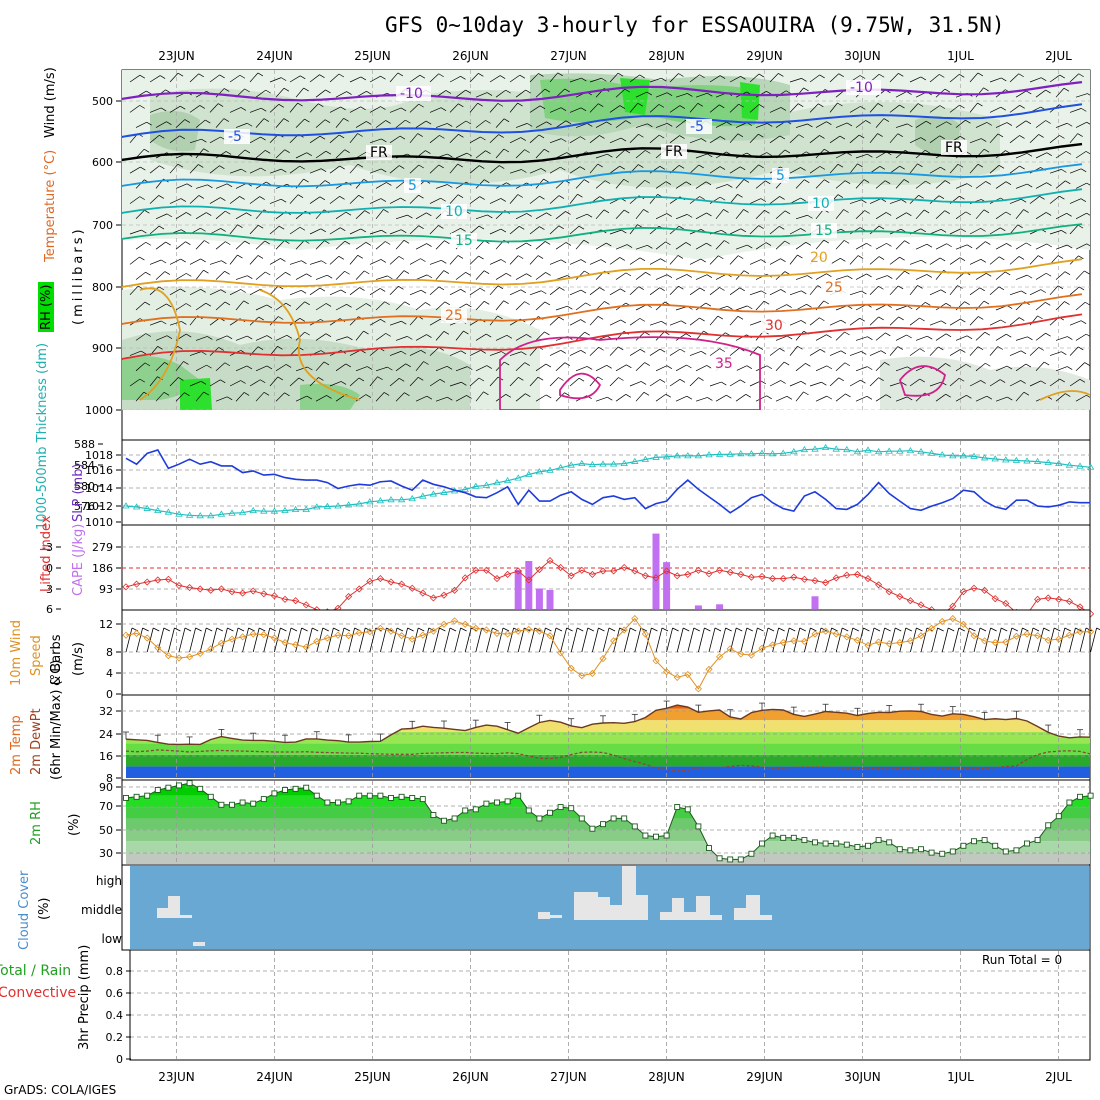  I want to click on contour-label: 25, so click(454, 316).